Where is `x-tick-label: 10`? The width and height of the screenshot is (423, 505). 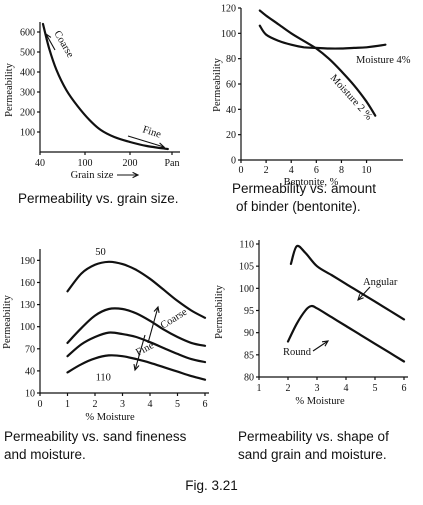
x-tick-label: 10 is located at coordinates (367, 170).